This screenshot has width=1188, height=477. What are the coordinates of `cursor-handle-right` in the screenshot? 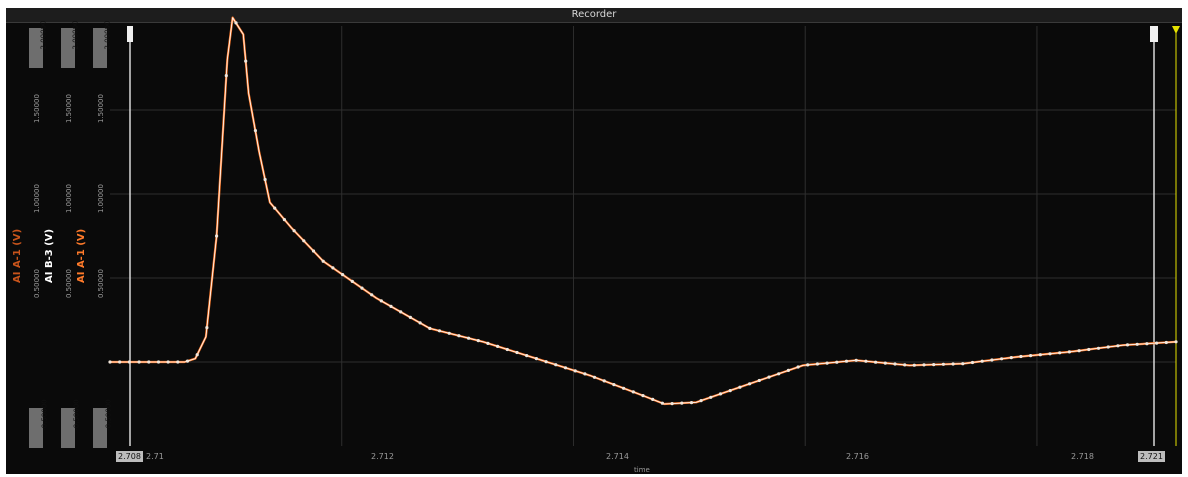 It's located at (1154, 34).